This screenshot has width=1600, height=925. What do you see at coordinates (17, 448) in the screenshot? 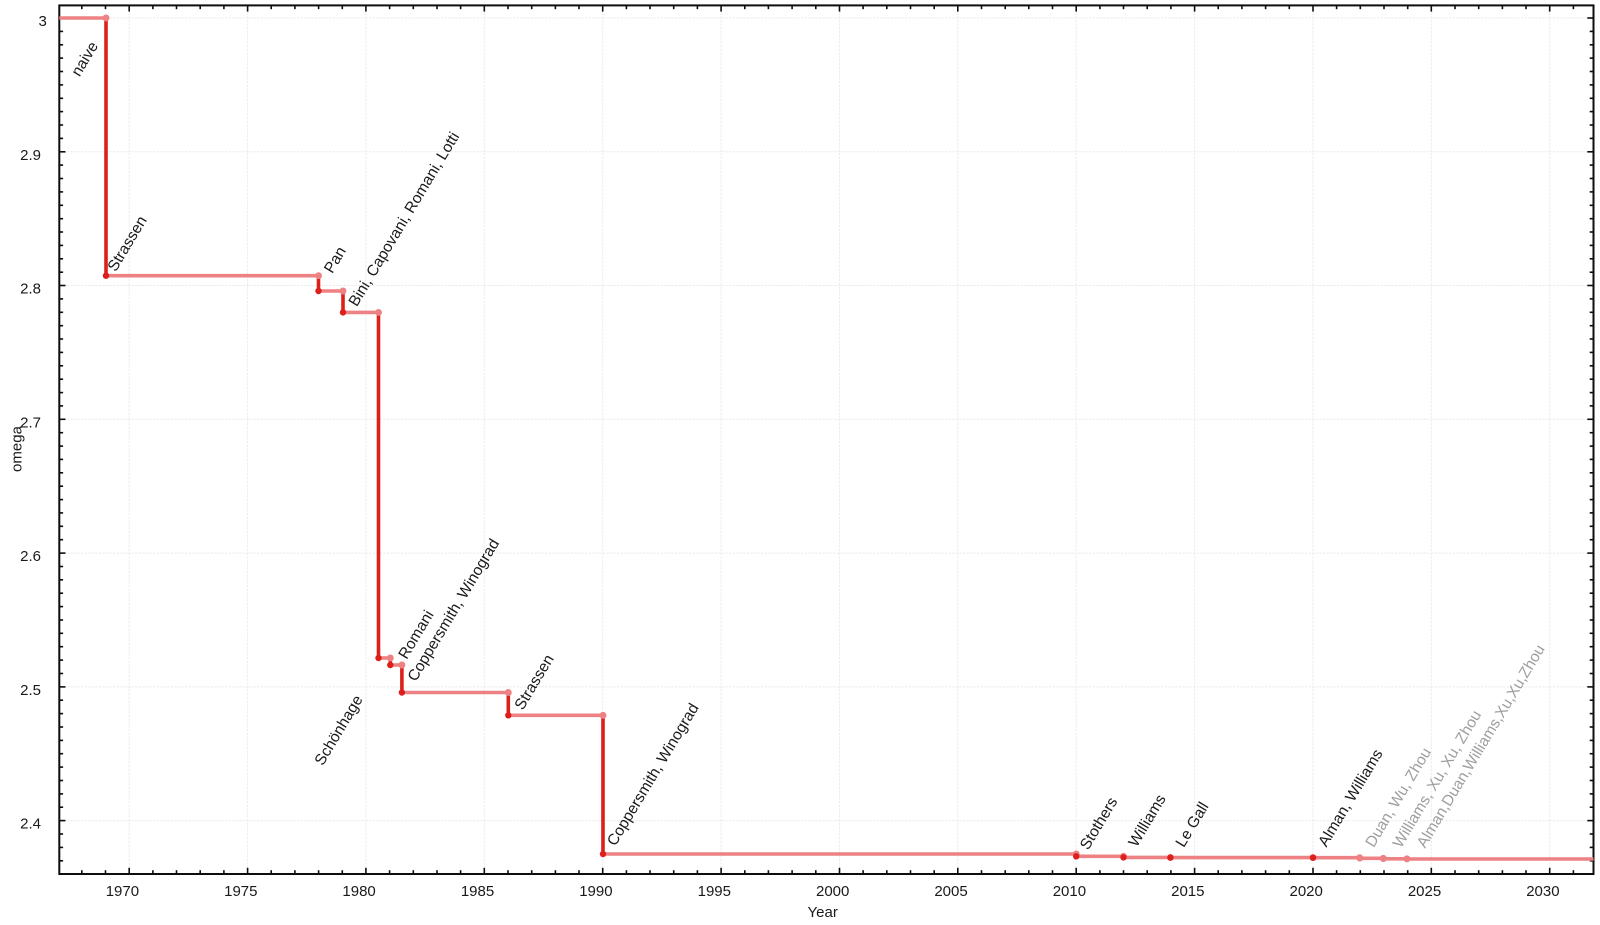
I see `svg-text: omega` at bounding box center [17, 448].